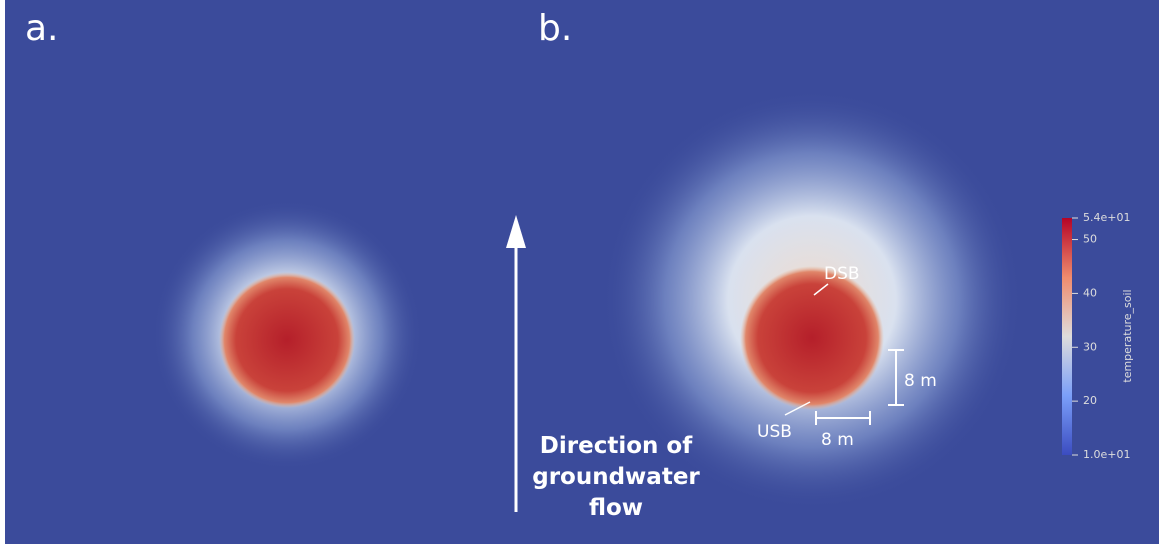  I want to click on flow-label: groundwater, so click(616, 477).